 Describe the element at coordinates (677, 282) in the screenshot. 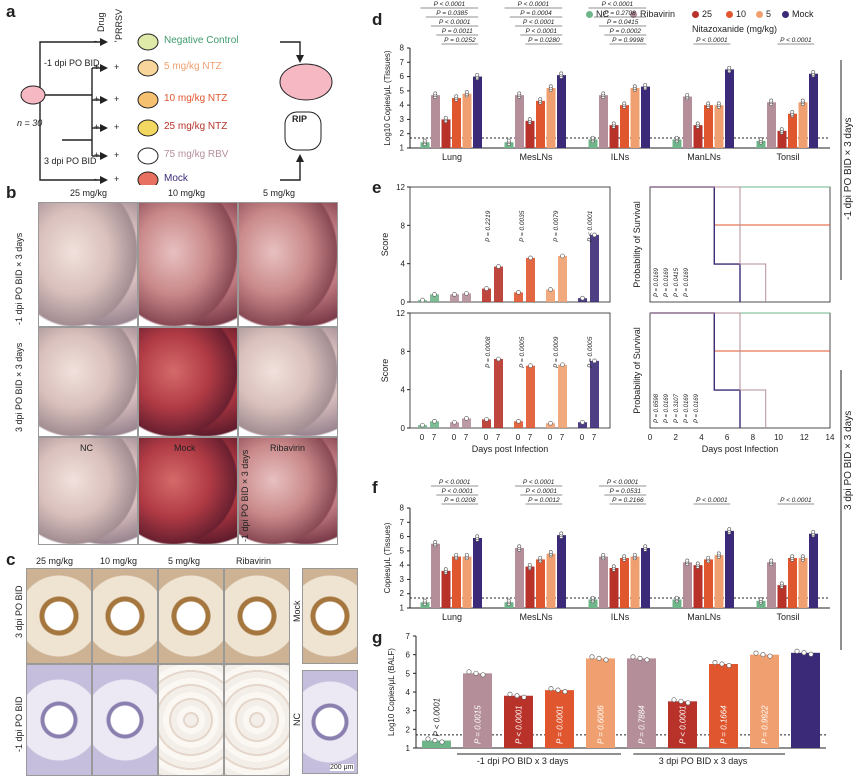

I see `p-value: P = 0.0415` at that location.